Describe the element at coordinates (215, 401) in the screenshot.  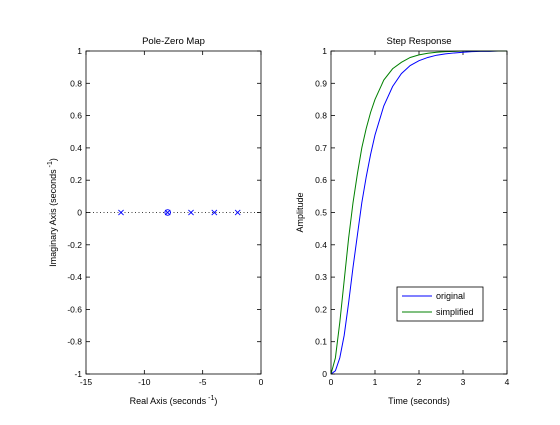
I see `pole-zero-xlabel-close: )` at that location.